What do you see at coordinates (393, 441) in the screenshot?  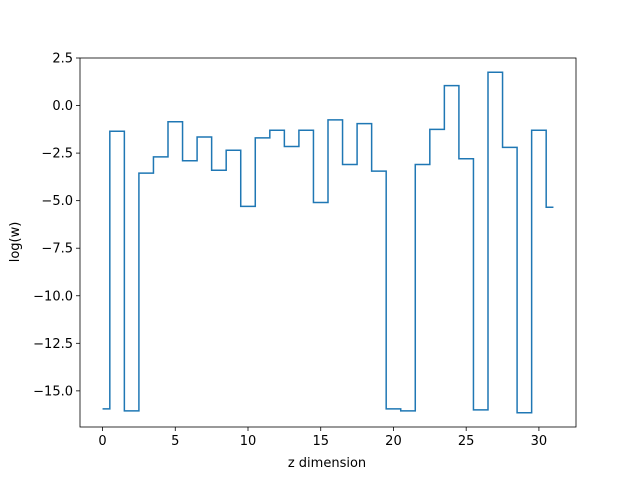 I see `x-tick-label: 20` at bounding box center [393, 441].